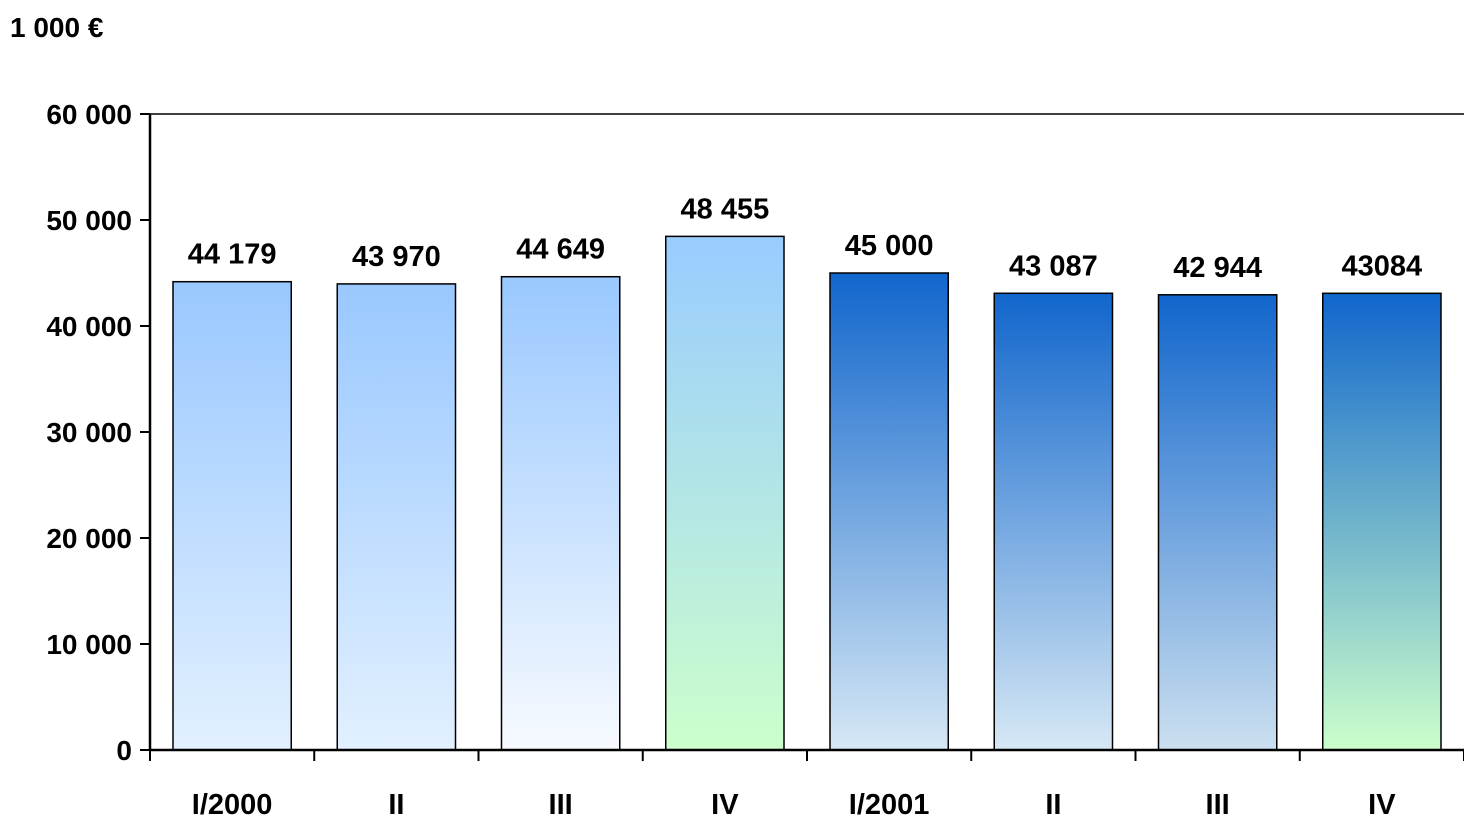 The width and height of the screenshot is (1464, 821). I want to click on y-tick-label: 10 000, so click(89, 644).